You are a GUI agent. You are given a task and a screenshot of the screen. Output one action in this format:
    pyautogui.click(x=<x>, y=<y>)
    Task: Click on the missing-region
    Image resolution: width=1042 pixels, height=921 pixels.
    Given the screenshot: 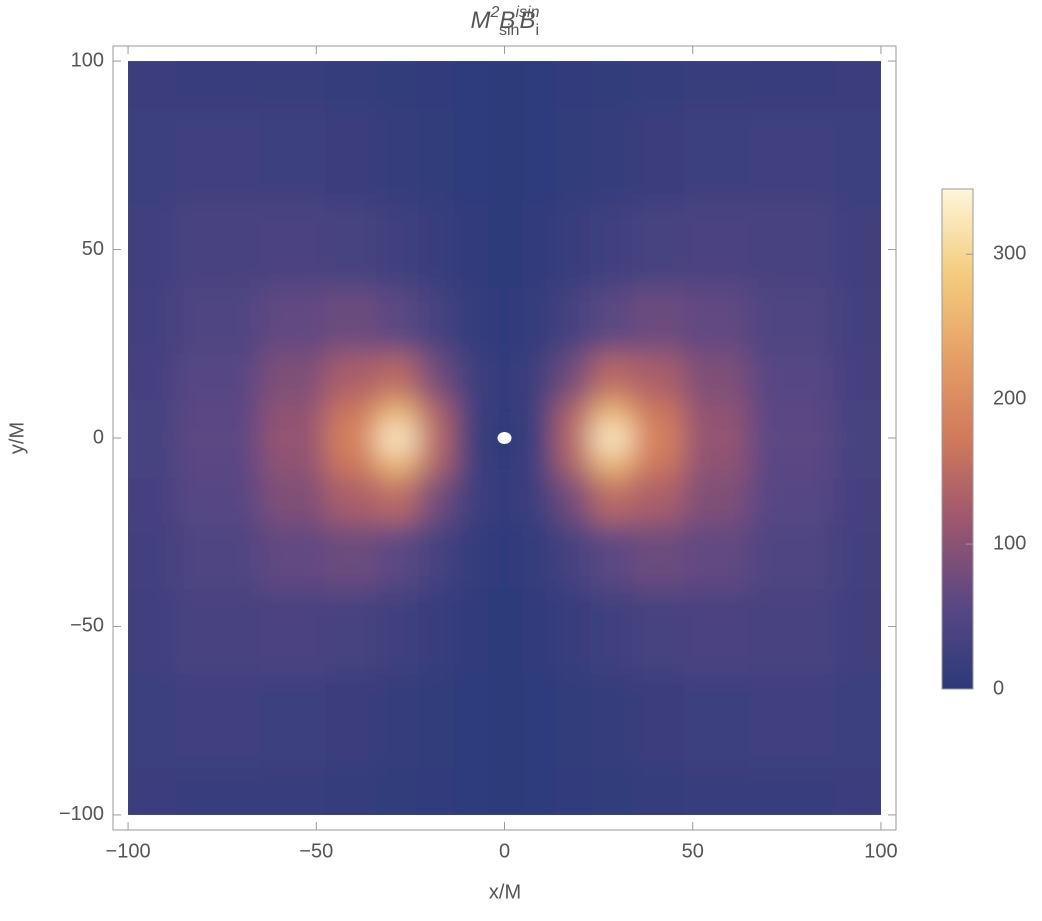 What is the action you would take?
    pyautogui.click(x=504, y=438)
    